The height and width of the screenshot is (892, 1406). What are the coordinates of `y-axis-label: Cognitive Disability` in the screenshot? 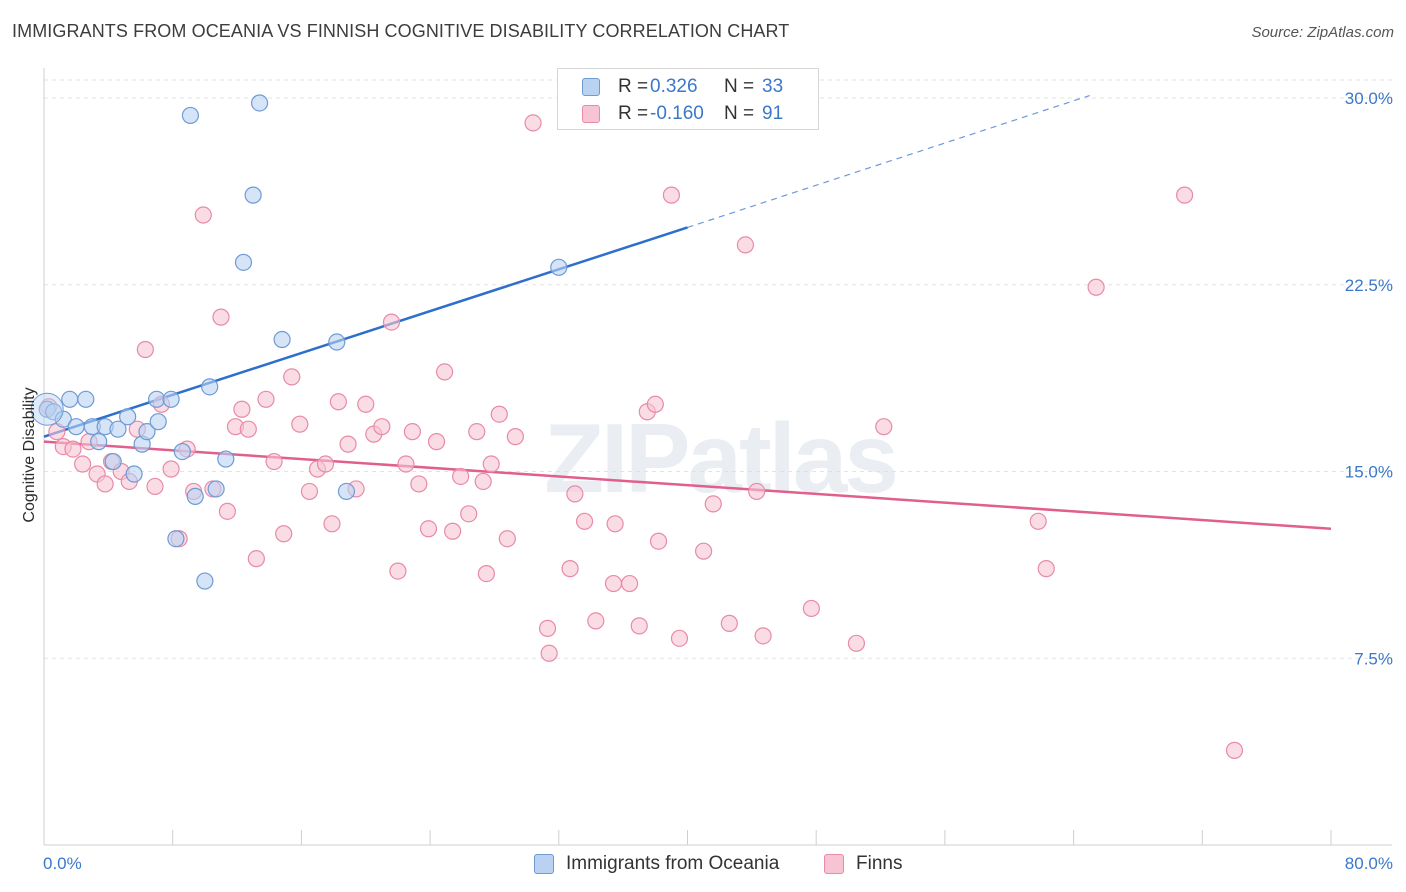 It's located at (29, 454).